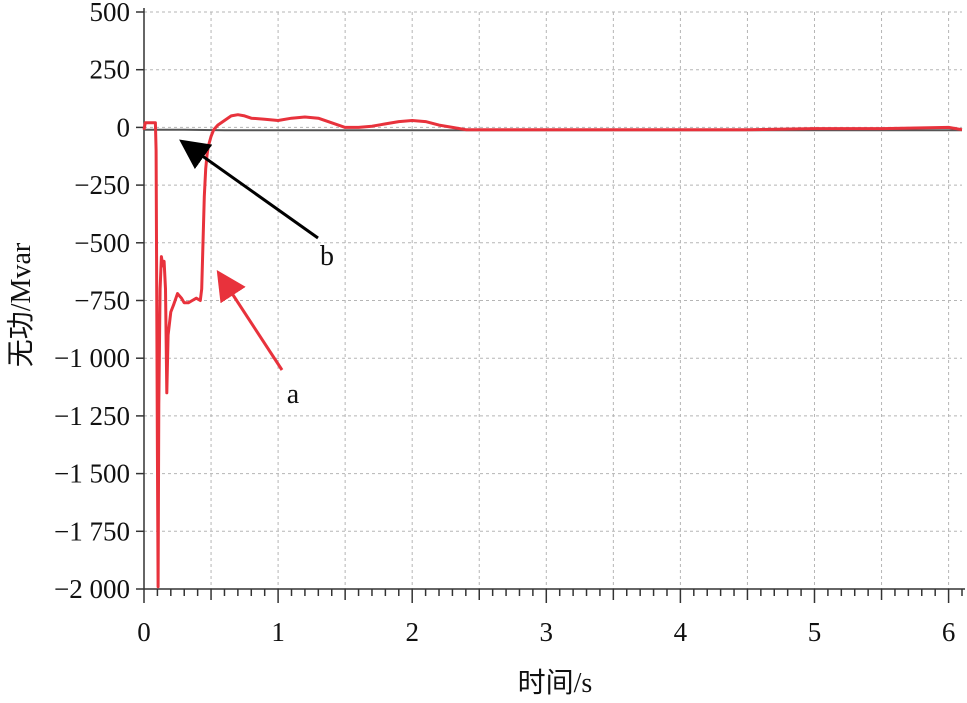  What do you see at coordinates (92, 358) in the screenshot?
I see `y-tick-label: −1 000` at bounding box center [92, 358].